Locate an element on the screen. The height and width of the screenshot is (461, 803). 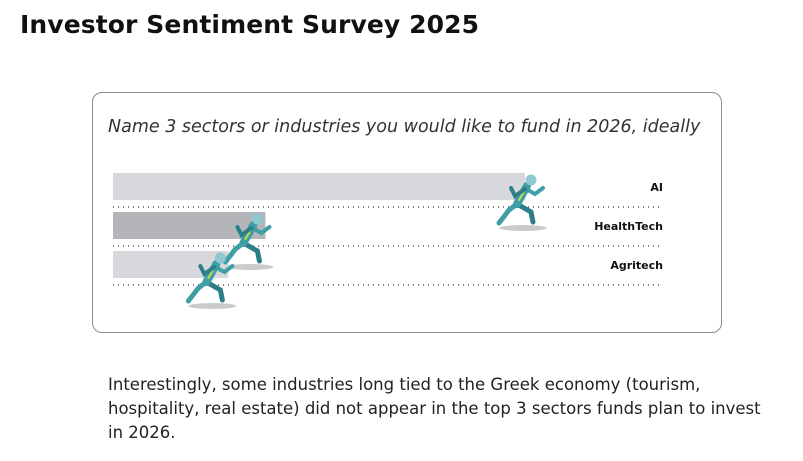
category-label: Agritech is located at coordinates (636, 265).